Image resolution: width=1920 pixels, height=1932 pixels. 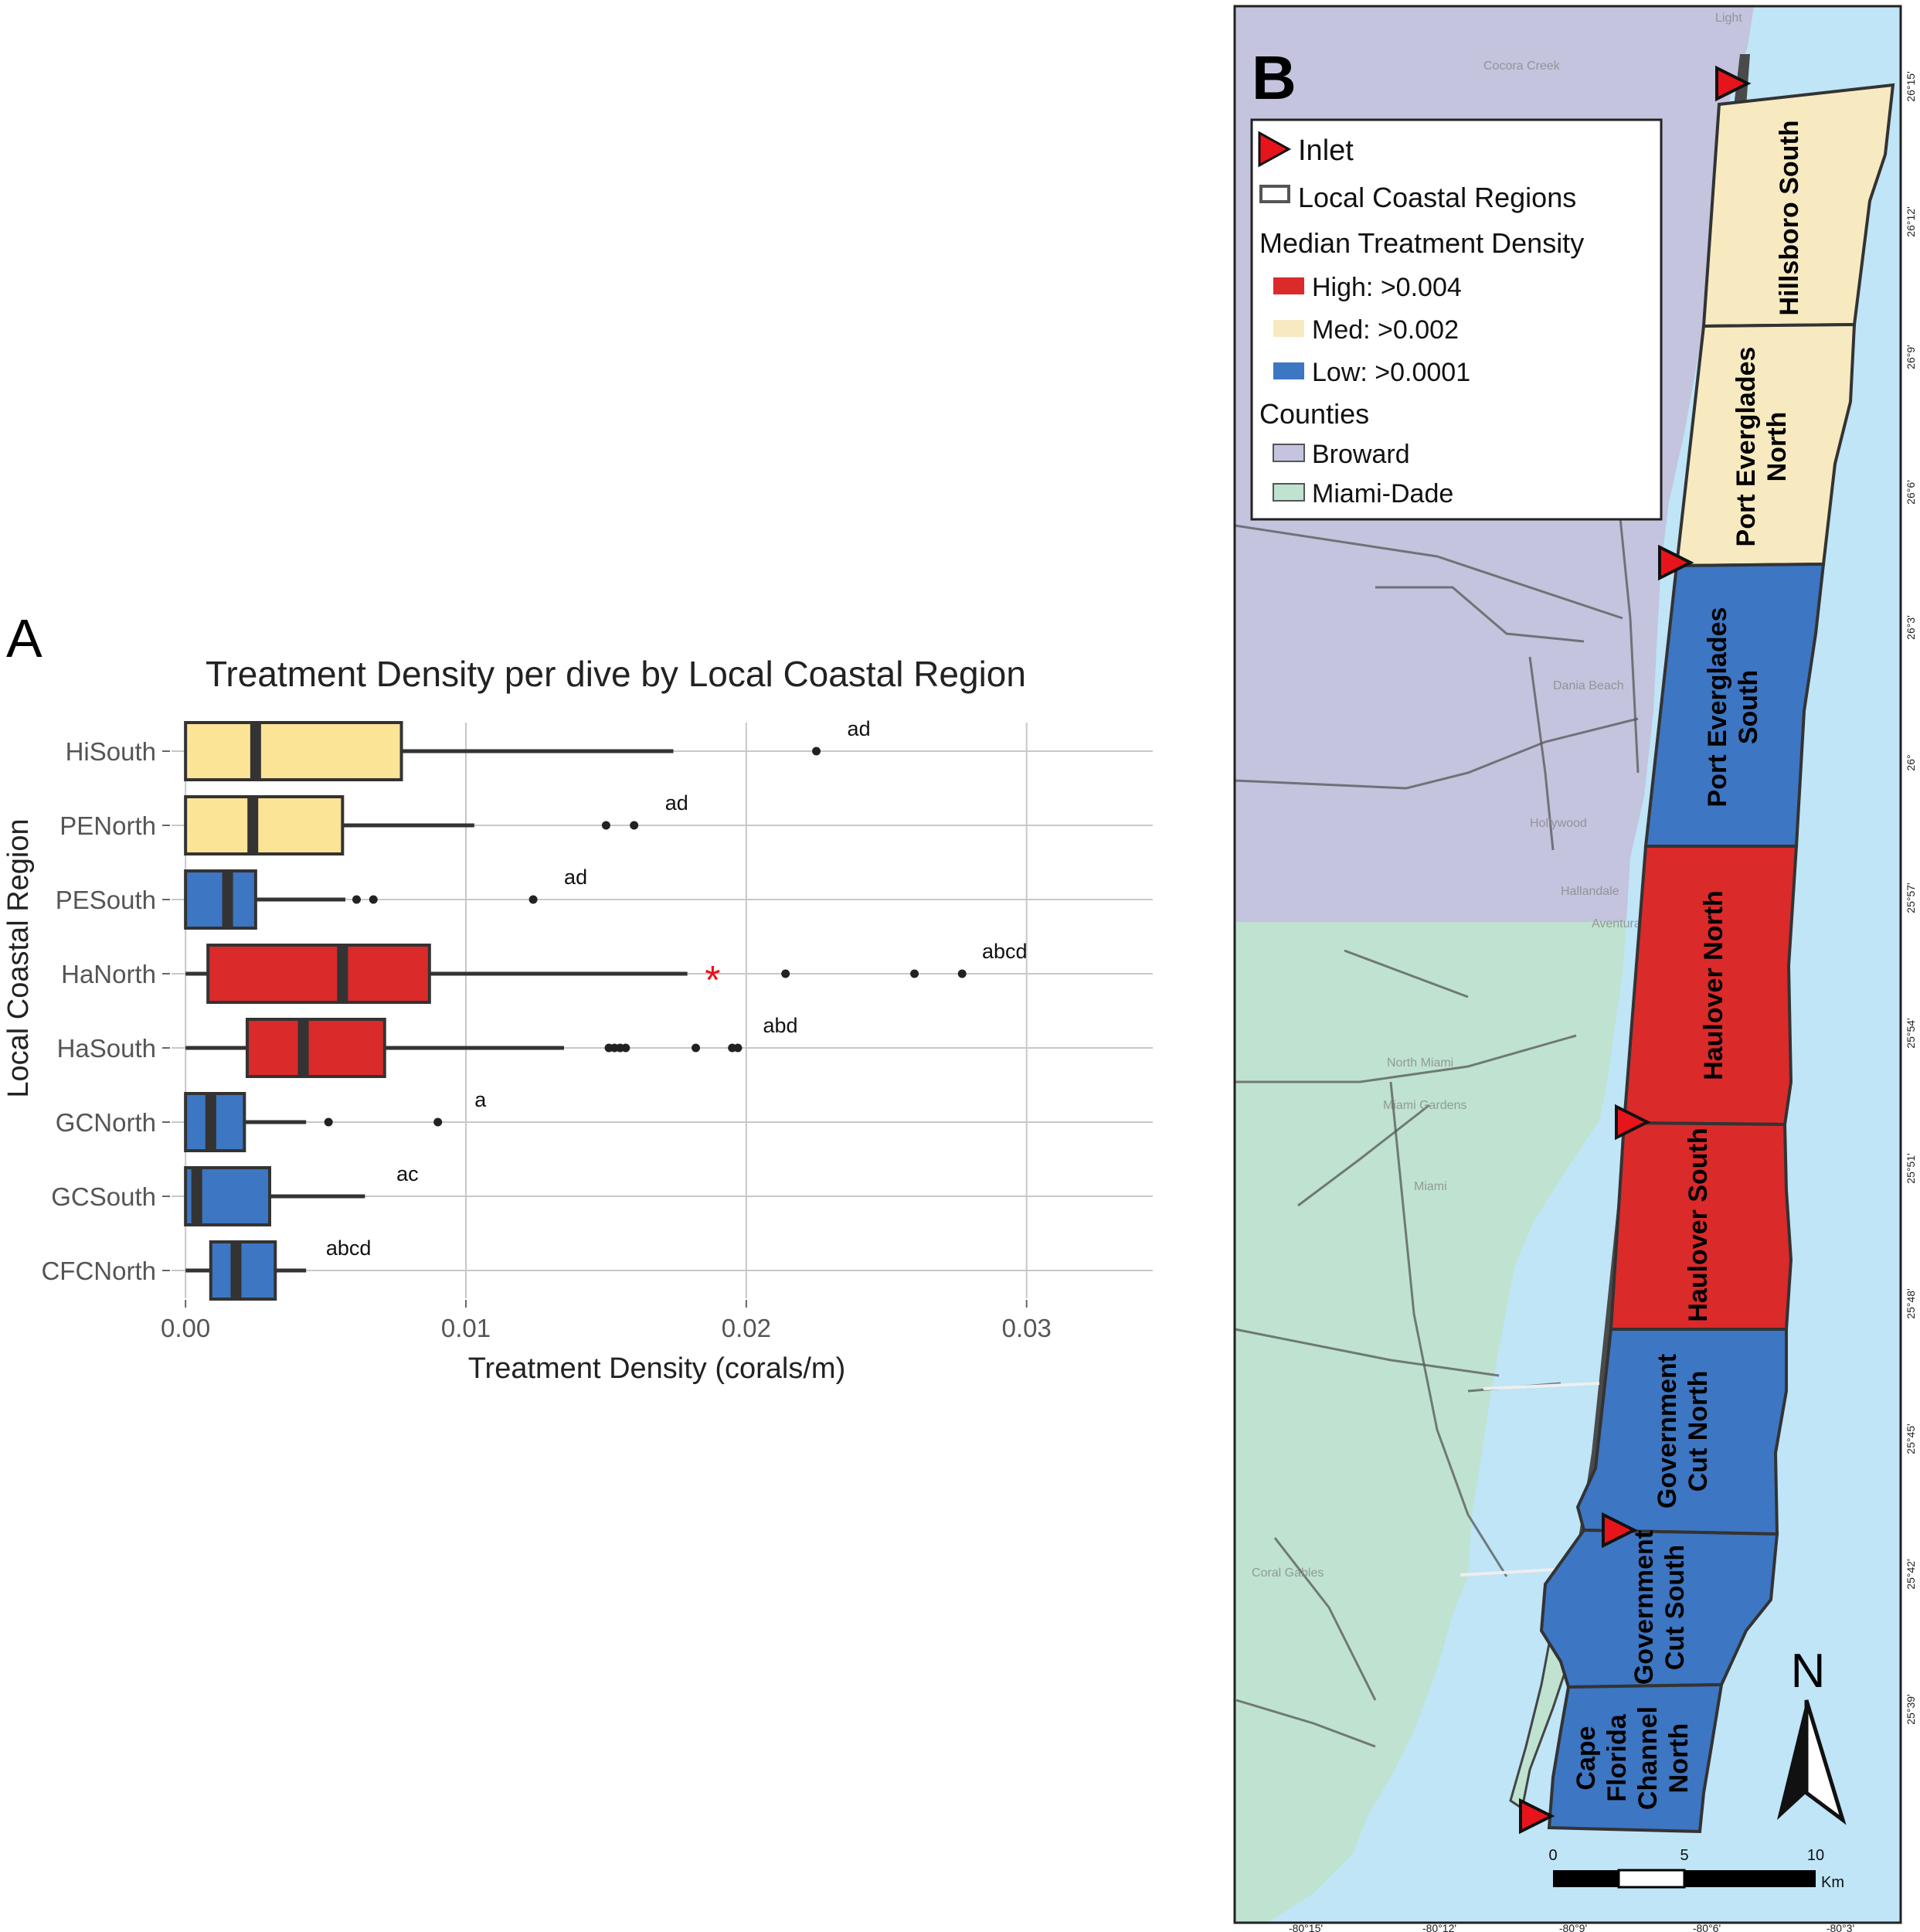 What do you see at coordinates (746, 1328) in the screenshot?
I see `x-tick-label: 0.02` at bounding box center [746, 1328].